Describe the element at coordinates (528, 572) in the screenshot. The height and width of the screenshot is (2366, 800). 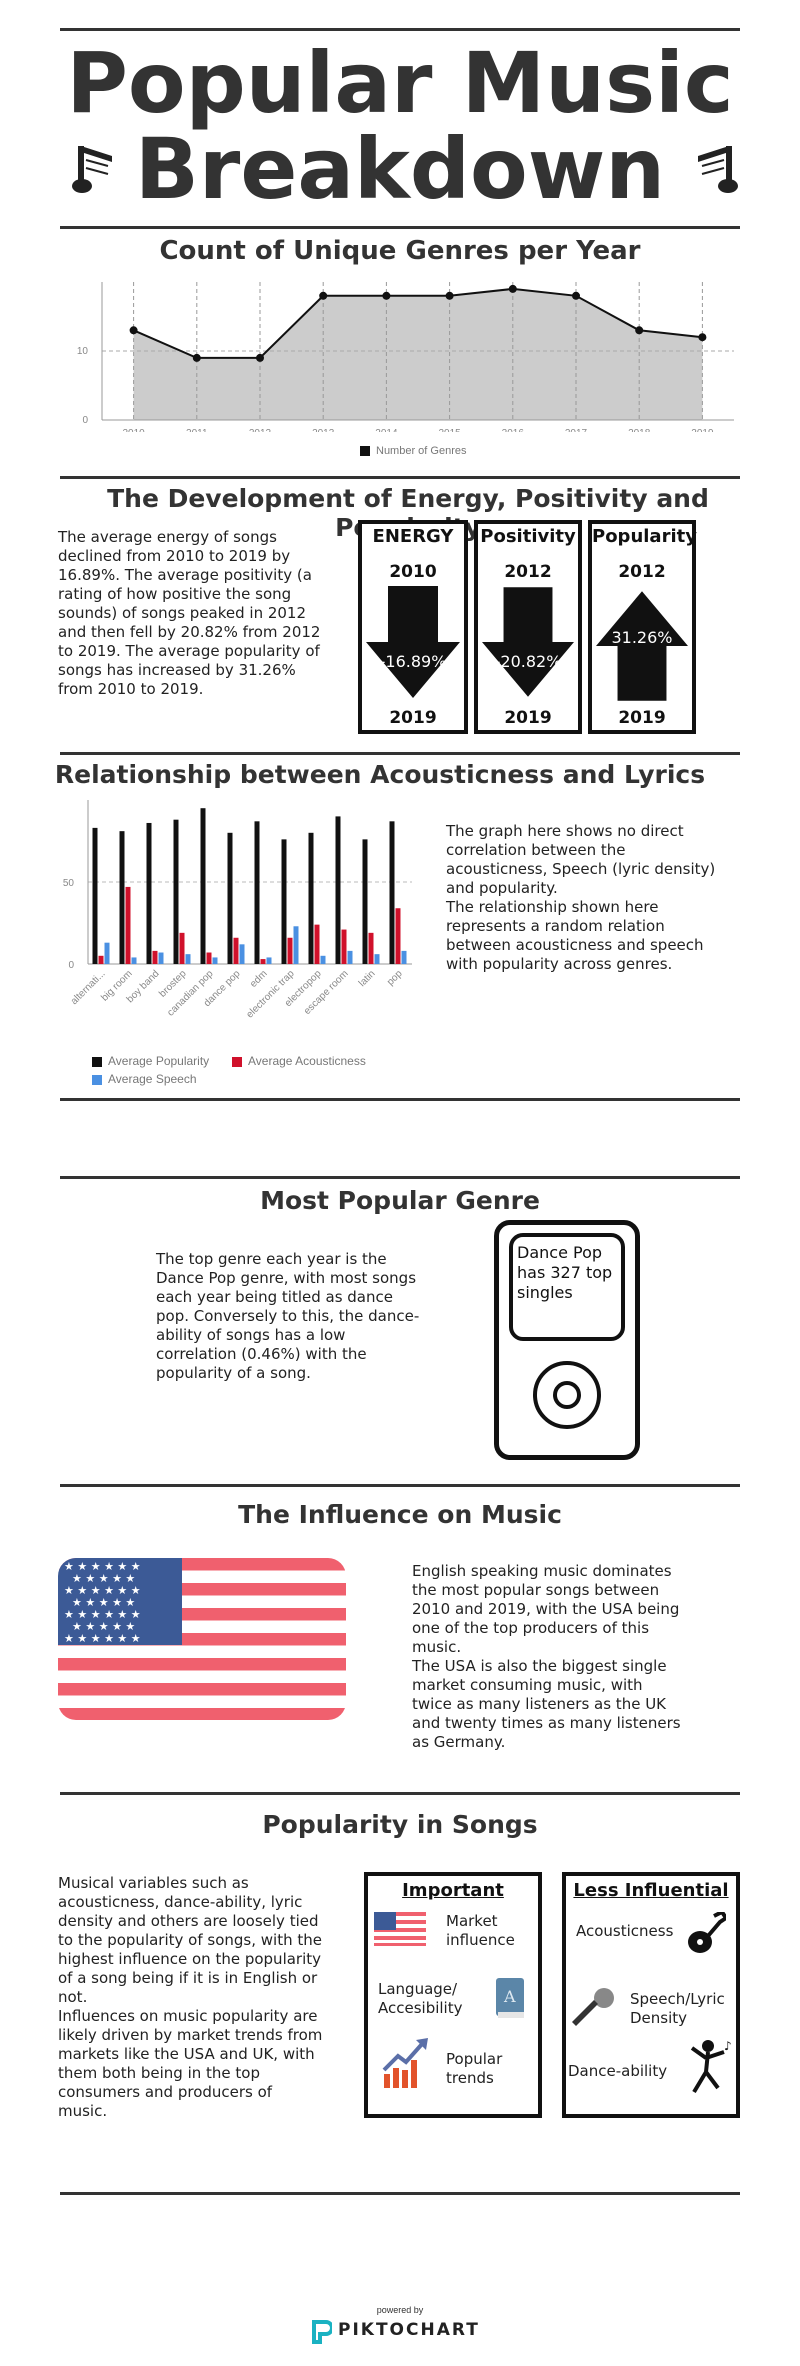
I see `positivity-box-start: 2012` at that location.